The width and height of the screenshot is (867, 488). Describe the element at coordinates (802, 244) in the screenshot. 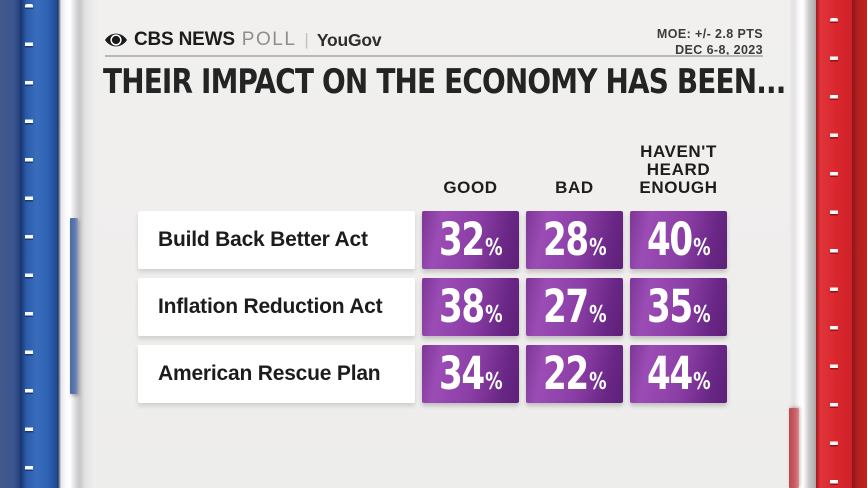

I see `right-page-edge` at that location.